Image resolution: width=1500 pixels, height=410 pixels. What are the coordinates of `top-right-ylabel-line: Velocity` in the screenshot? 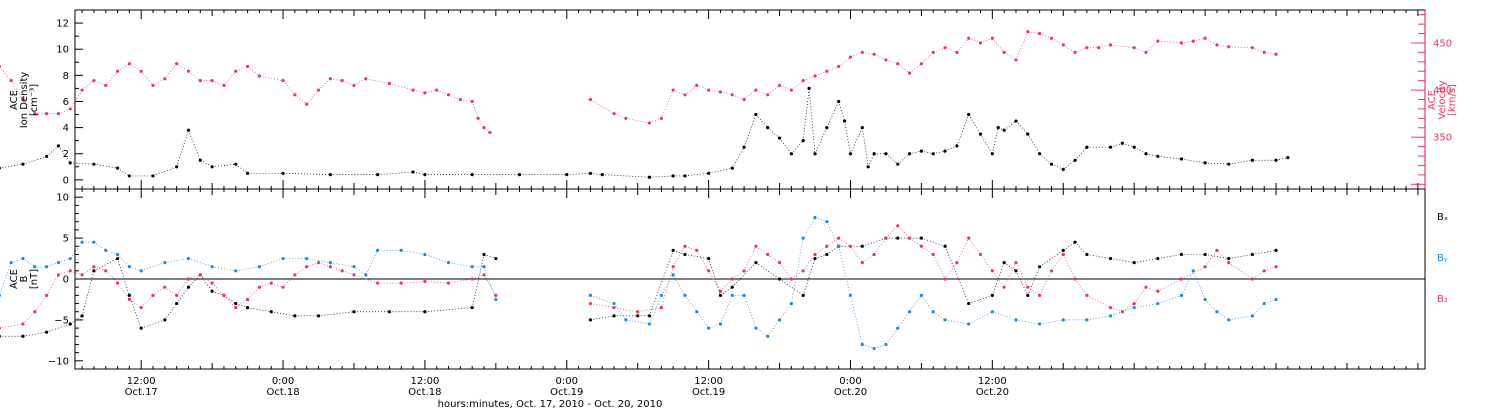 It's located at (1442, 99).